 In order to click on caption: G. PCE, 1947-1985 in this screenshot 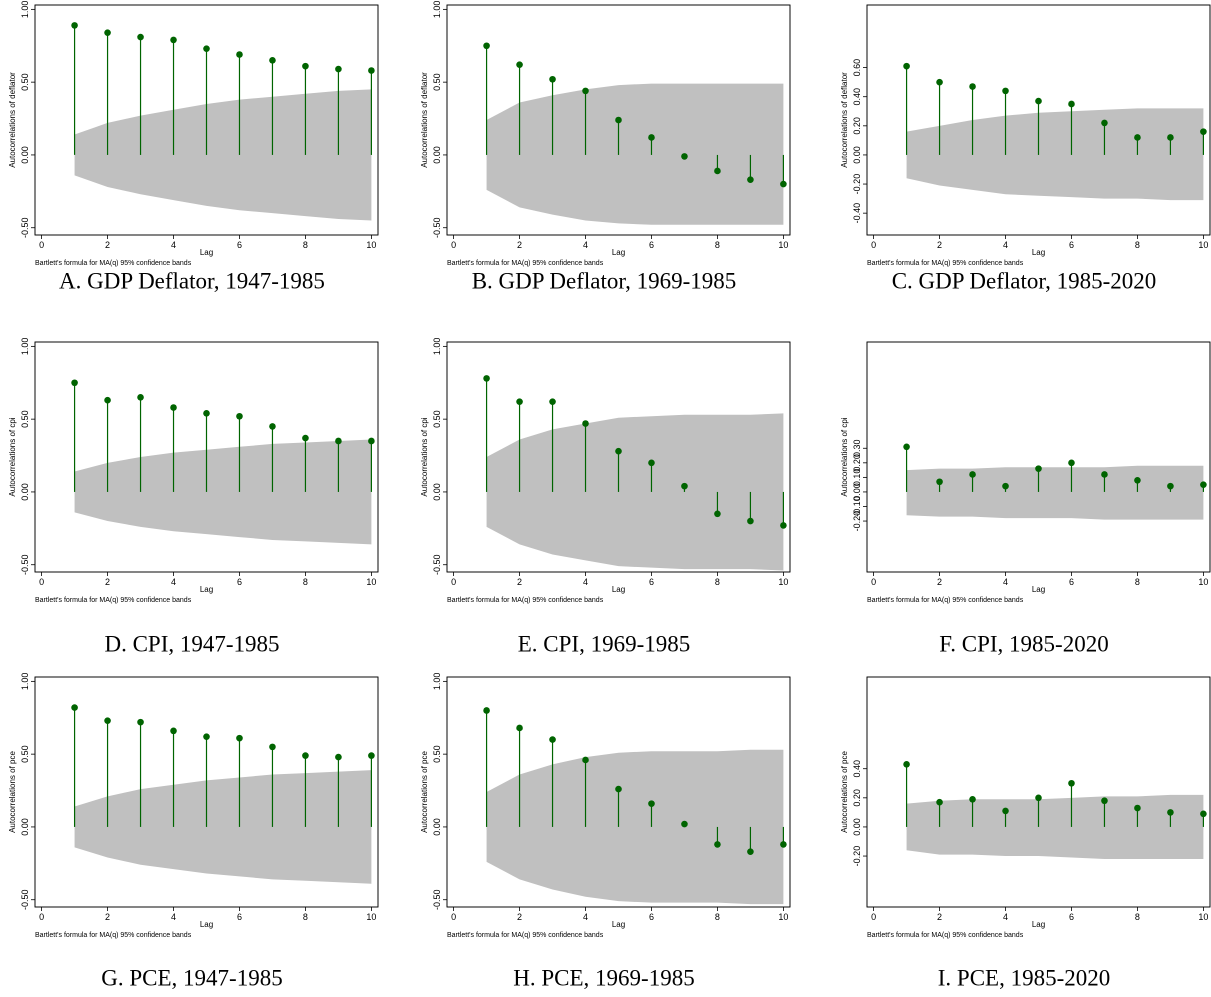, I will do `click(191, 977)`.